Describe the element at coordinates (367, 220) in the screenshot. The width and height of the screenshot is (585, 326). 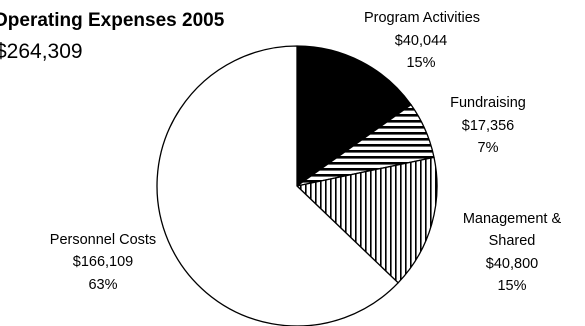
I see `pie-slice-management-shared` at that location.